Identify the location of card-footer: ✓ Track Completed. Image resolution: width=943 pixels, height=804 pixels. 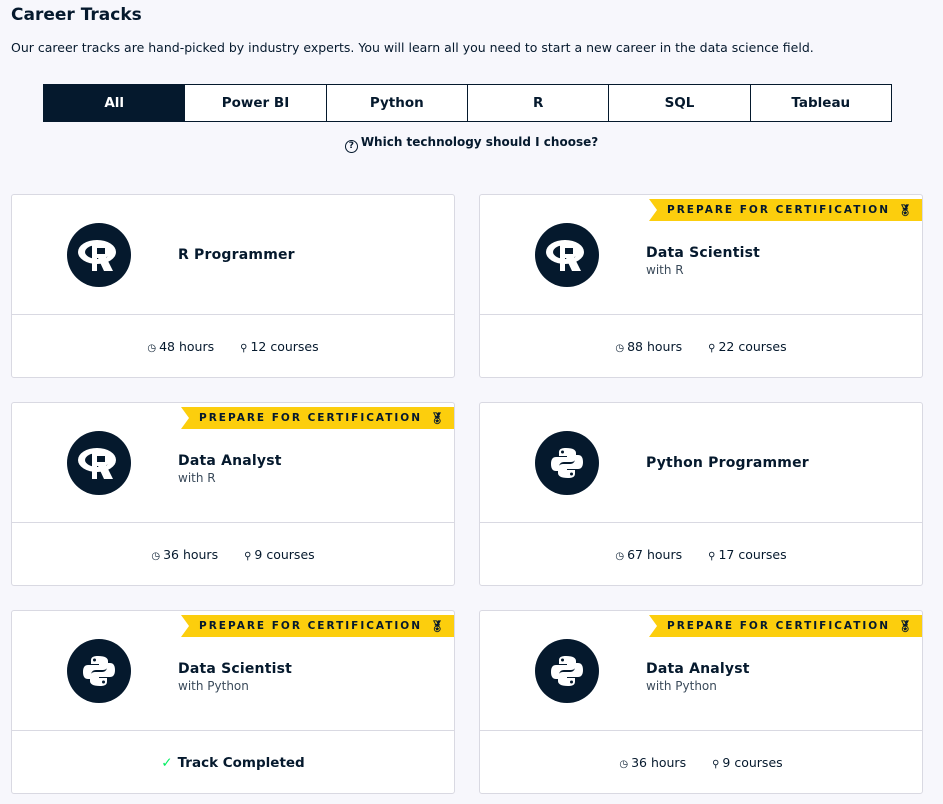
(233, 762).